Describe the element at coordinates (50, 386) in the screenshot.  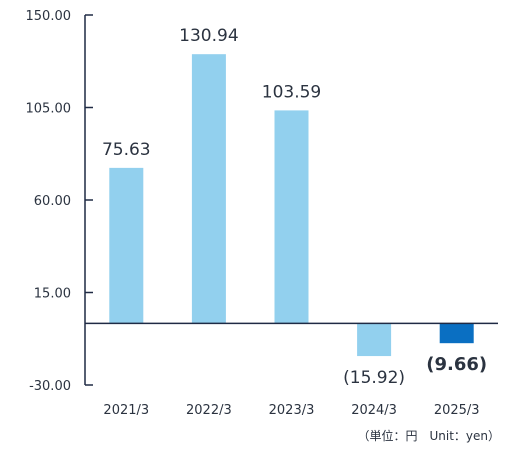
I see `y-tick-label: -30.00` at that location.